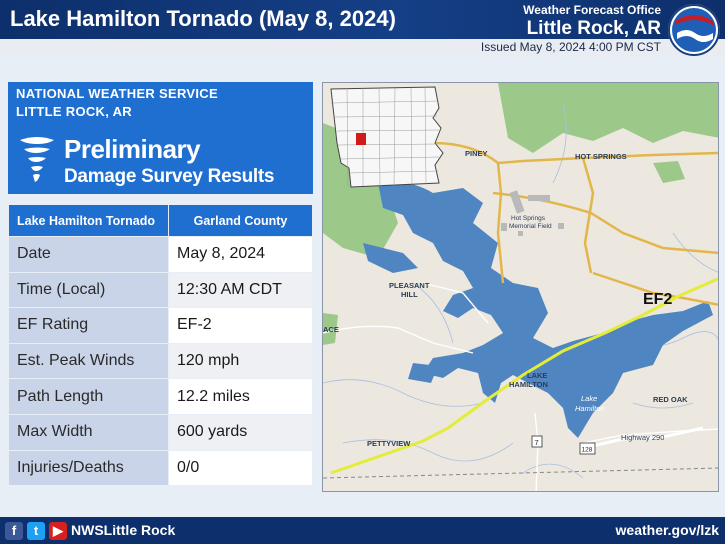 The width and height of the screenshot is (725, 544). I want to click on row-label: Time (Local), so click(88, 290).